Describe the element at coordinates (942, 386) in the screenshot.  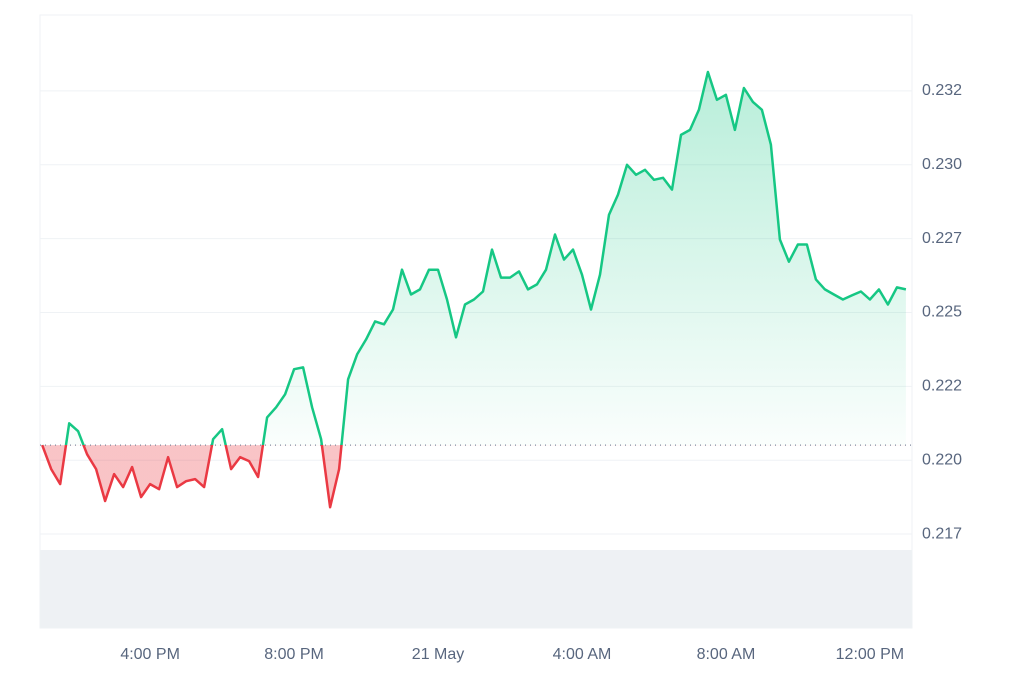
I see `y-tick-label: 0.222` at that location.